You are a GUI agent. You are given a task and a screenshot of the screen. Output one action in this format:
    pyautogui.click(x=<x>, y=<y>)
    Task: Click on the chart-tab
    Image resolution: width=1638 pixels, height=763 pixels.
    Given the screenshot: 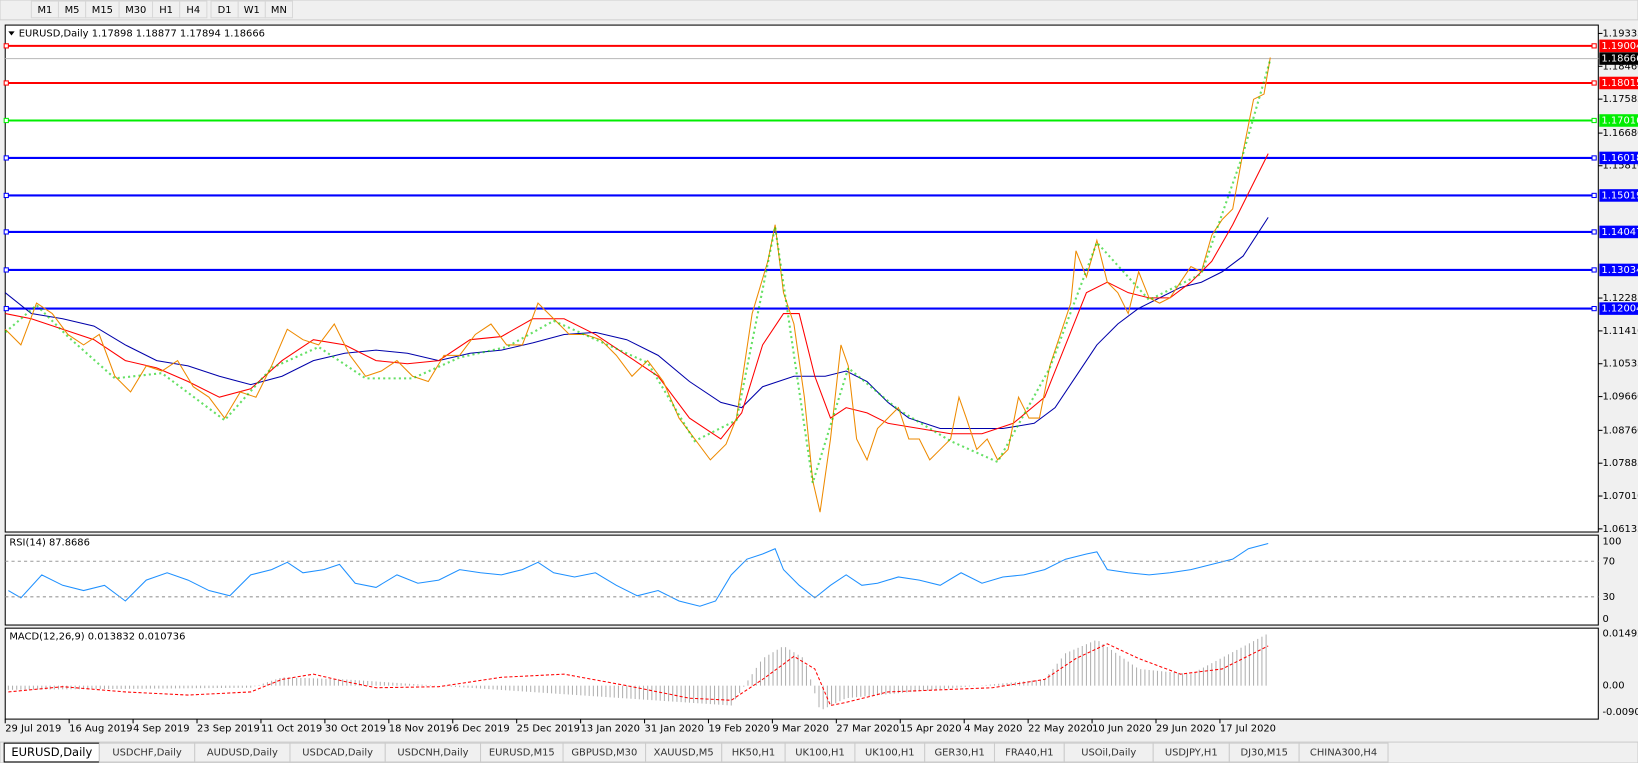 What is the action you would take?
    pyautogui.click(x=1343, y=752)
    